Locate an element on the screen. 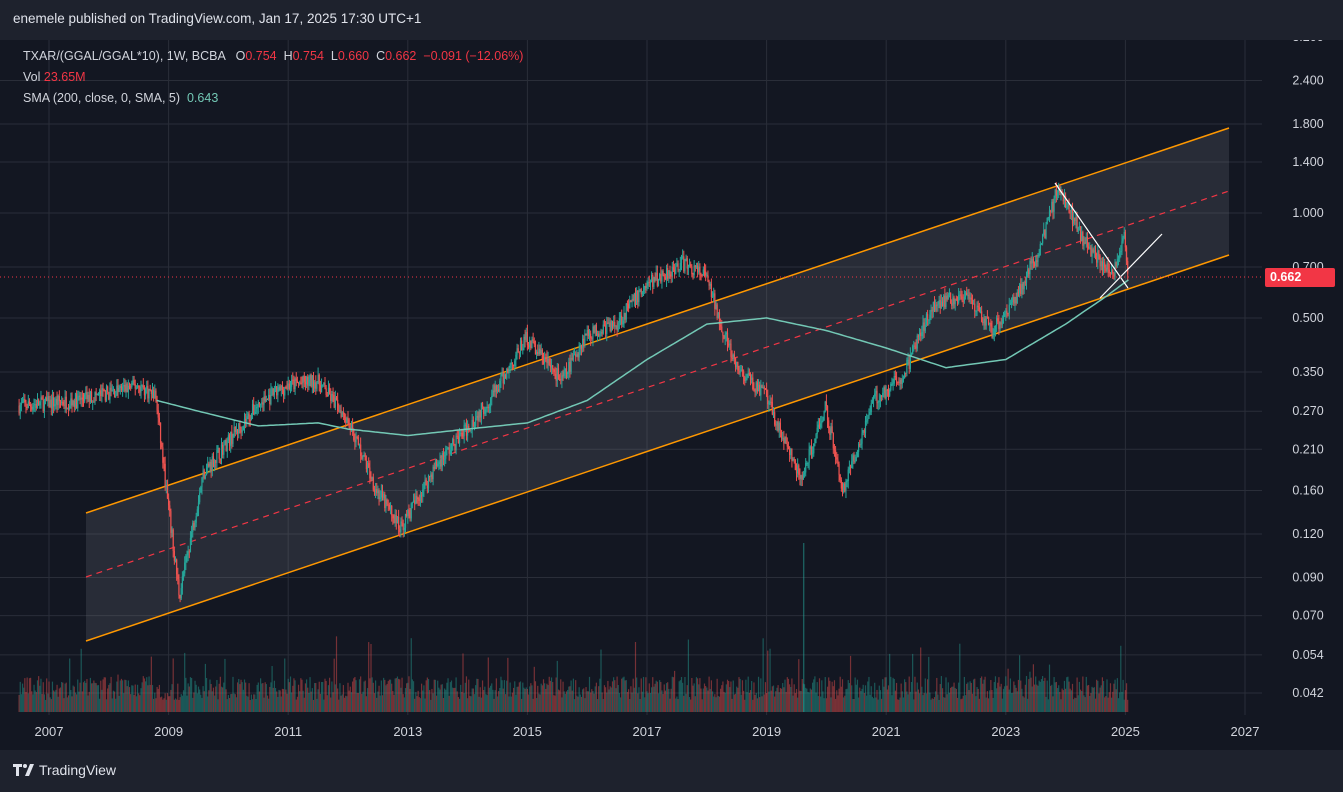  y-tick-label: 1.400 is located at coordinates (1307, 162).